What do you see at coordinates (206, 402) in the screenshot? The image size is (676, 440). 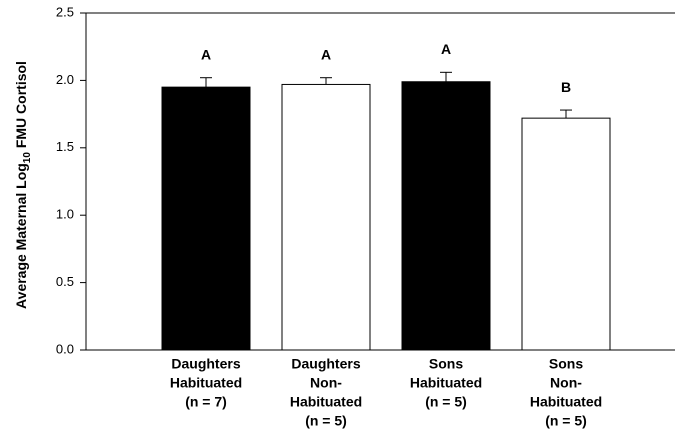 I see `x-tick-label: (n = 7)` at bounding box center [206, 402].